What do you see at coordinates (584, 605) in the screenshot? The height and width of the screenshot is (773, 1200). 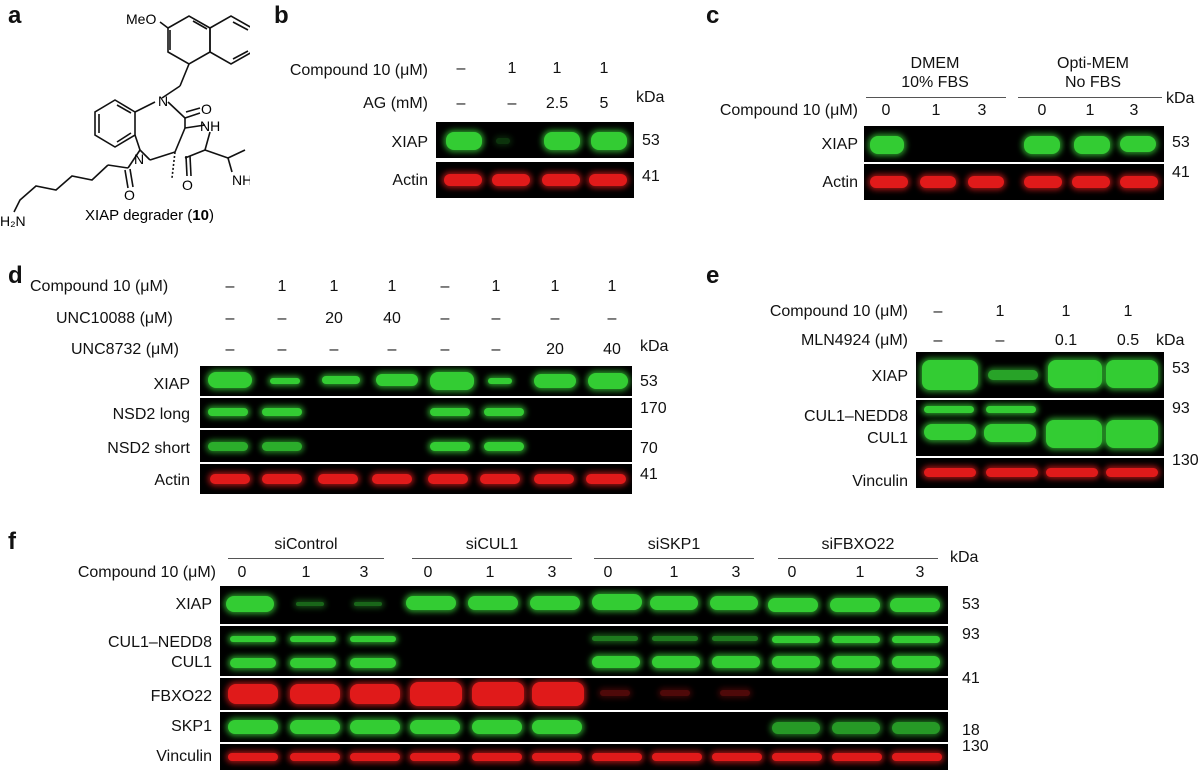 I see `blot-xiap-f` at bounding box center [584, 605].